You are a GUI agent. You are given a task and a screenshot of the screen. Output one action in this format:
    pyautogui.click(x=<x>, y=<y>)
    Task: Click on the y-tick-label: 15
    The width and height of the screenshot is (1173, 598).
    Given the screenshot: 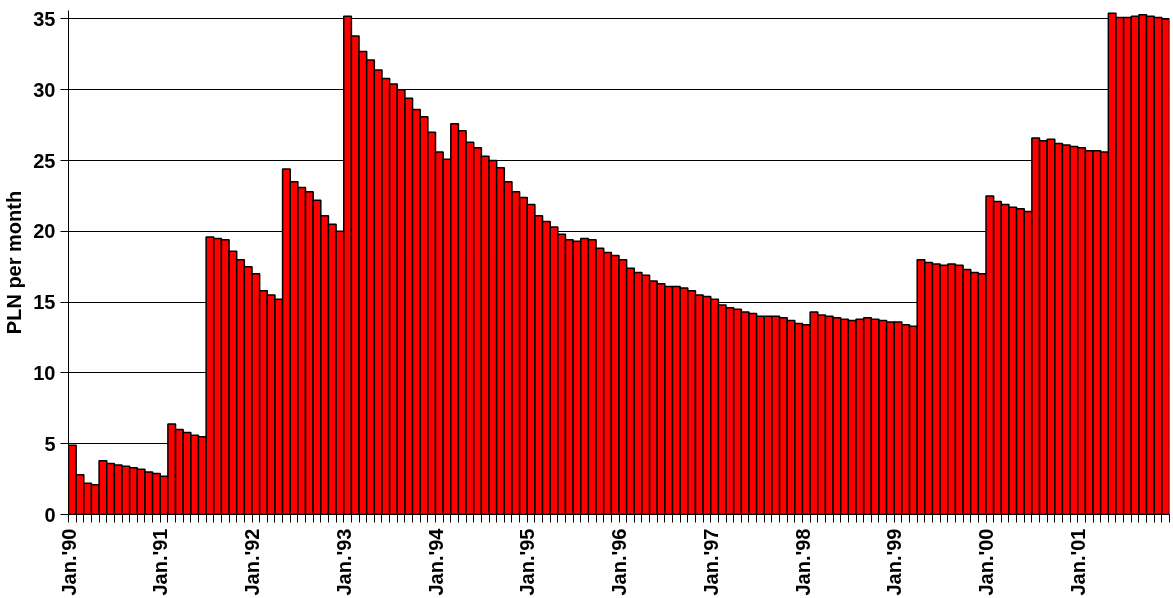 What is the action you would take?
    pyautogui.click(x=44, y=302)
    